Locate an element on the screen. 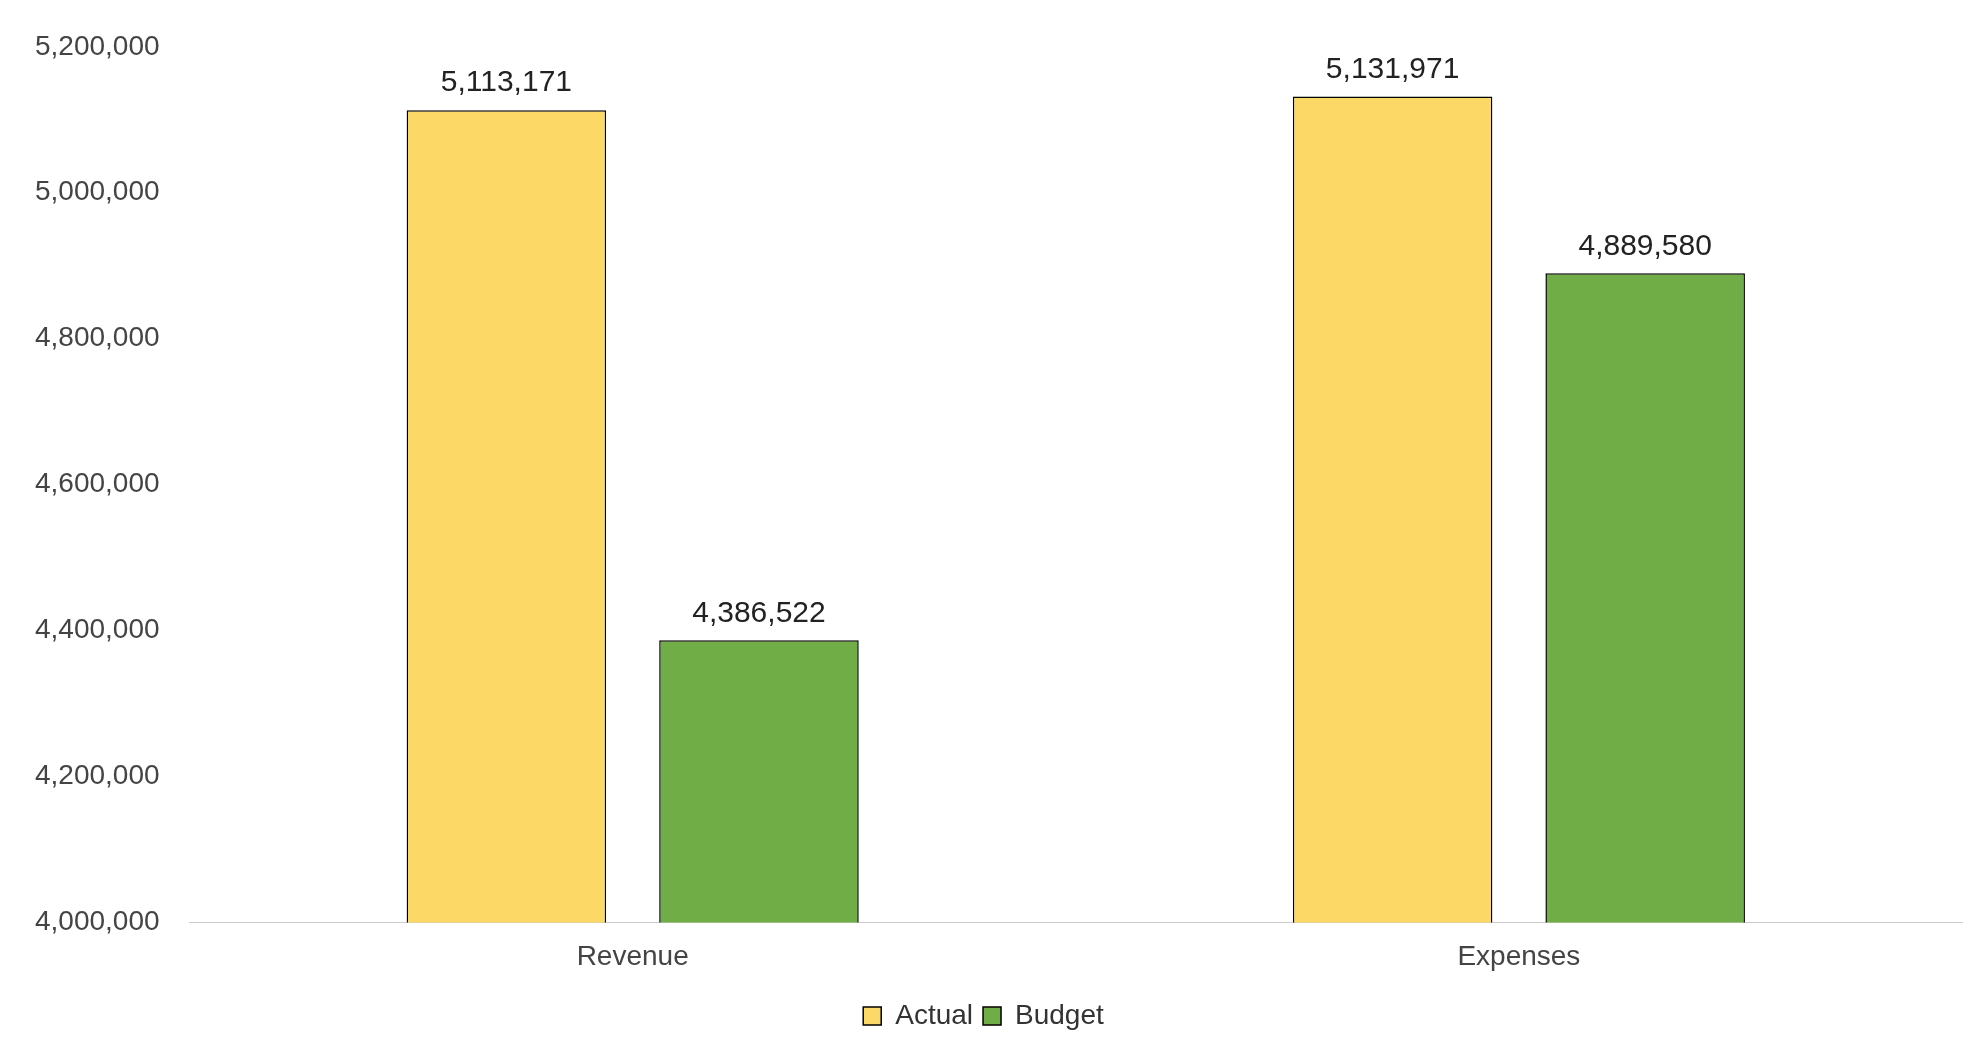 The width and height of the screenshot is (1972, 1040). y-tick-label: 4,600,000 is located at coordinates (97, 483).